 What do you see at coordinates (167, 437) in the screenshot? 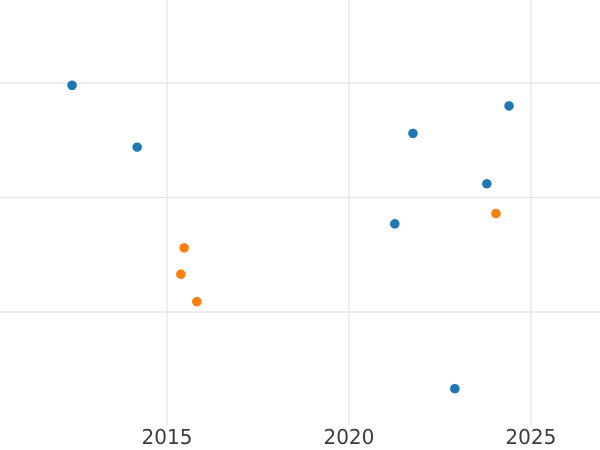
I see `x-tick-label: 2015` at bounding box center [167, 437].